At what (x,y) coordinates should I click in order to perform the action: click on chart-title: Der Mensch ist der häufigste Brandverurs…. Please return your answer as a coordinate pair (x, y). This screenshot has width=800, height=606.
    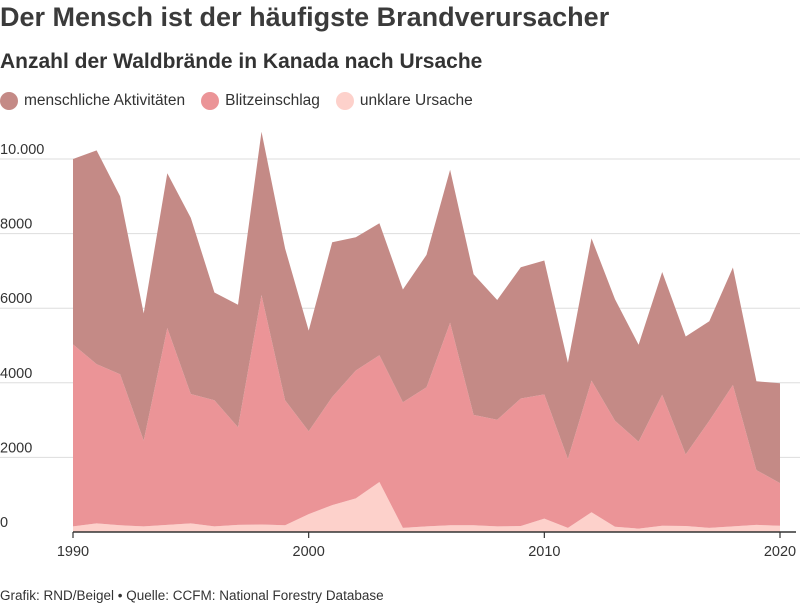
    Looking at the image, I should click on (305, 17).